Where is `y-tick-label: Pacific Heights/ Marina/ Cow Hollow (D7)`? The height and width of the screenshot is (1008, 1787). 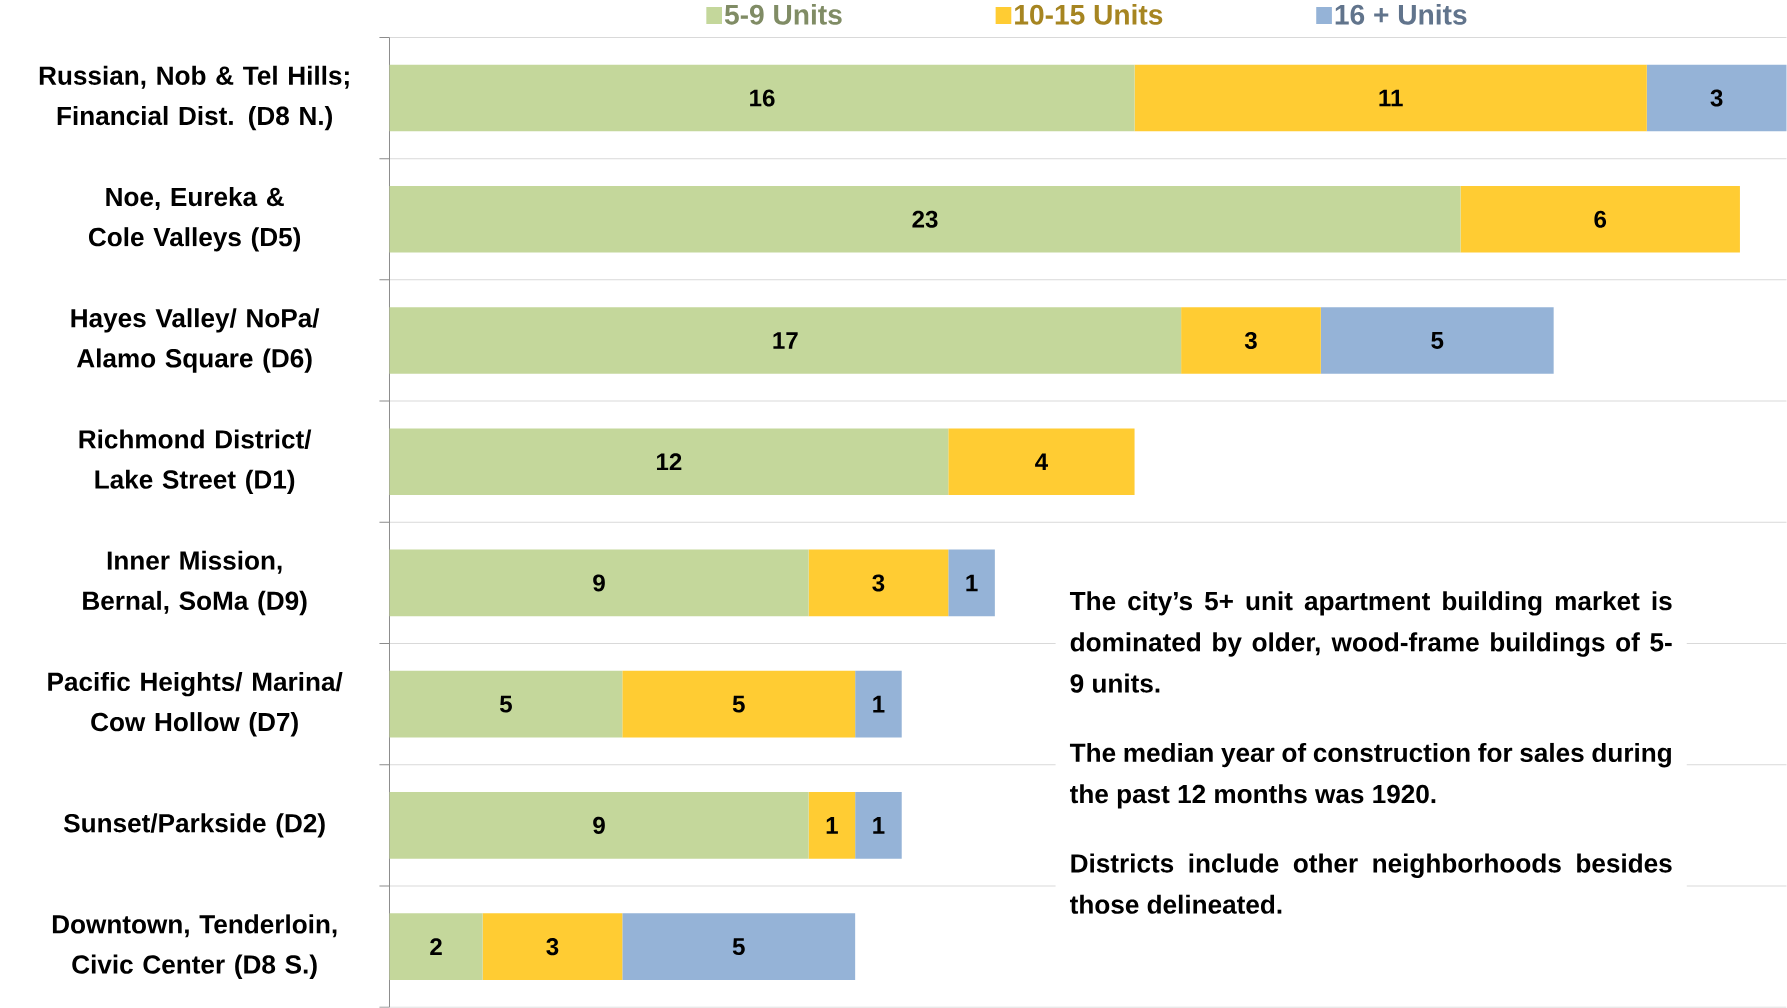
y-tick-label: Pacific Heights/ Marina/ Cow Hollow (D7) is located at coordinates (195, 704).